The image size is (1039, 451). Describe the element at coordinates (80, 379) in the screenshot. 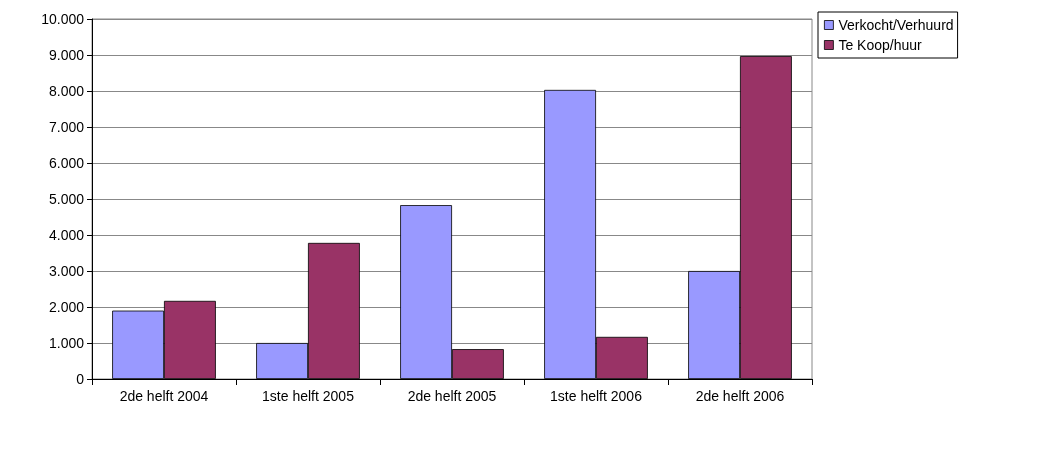

I see `y-tick-label: 0` at that location.